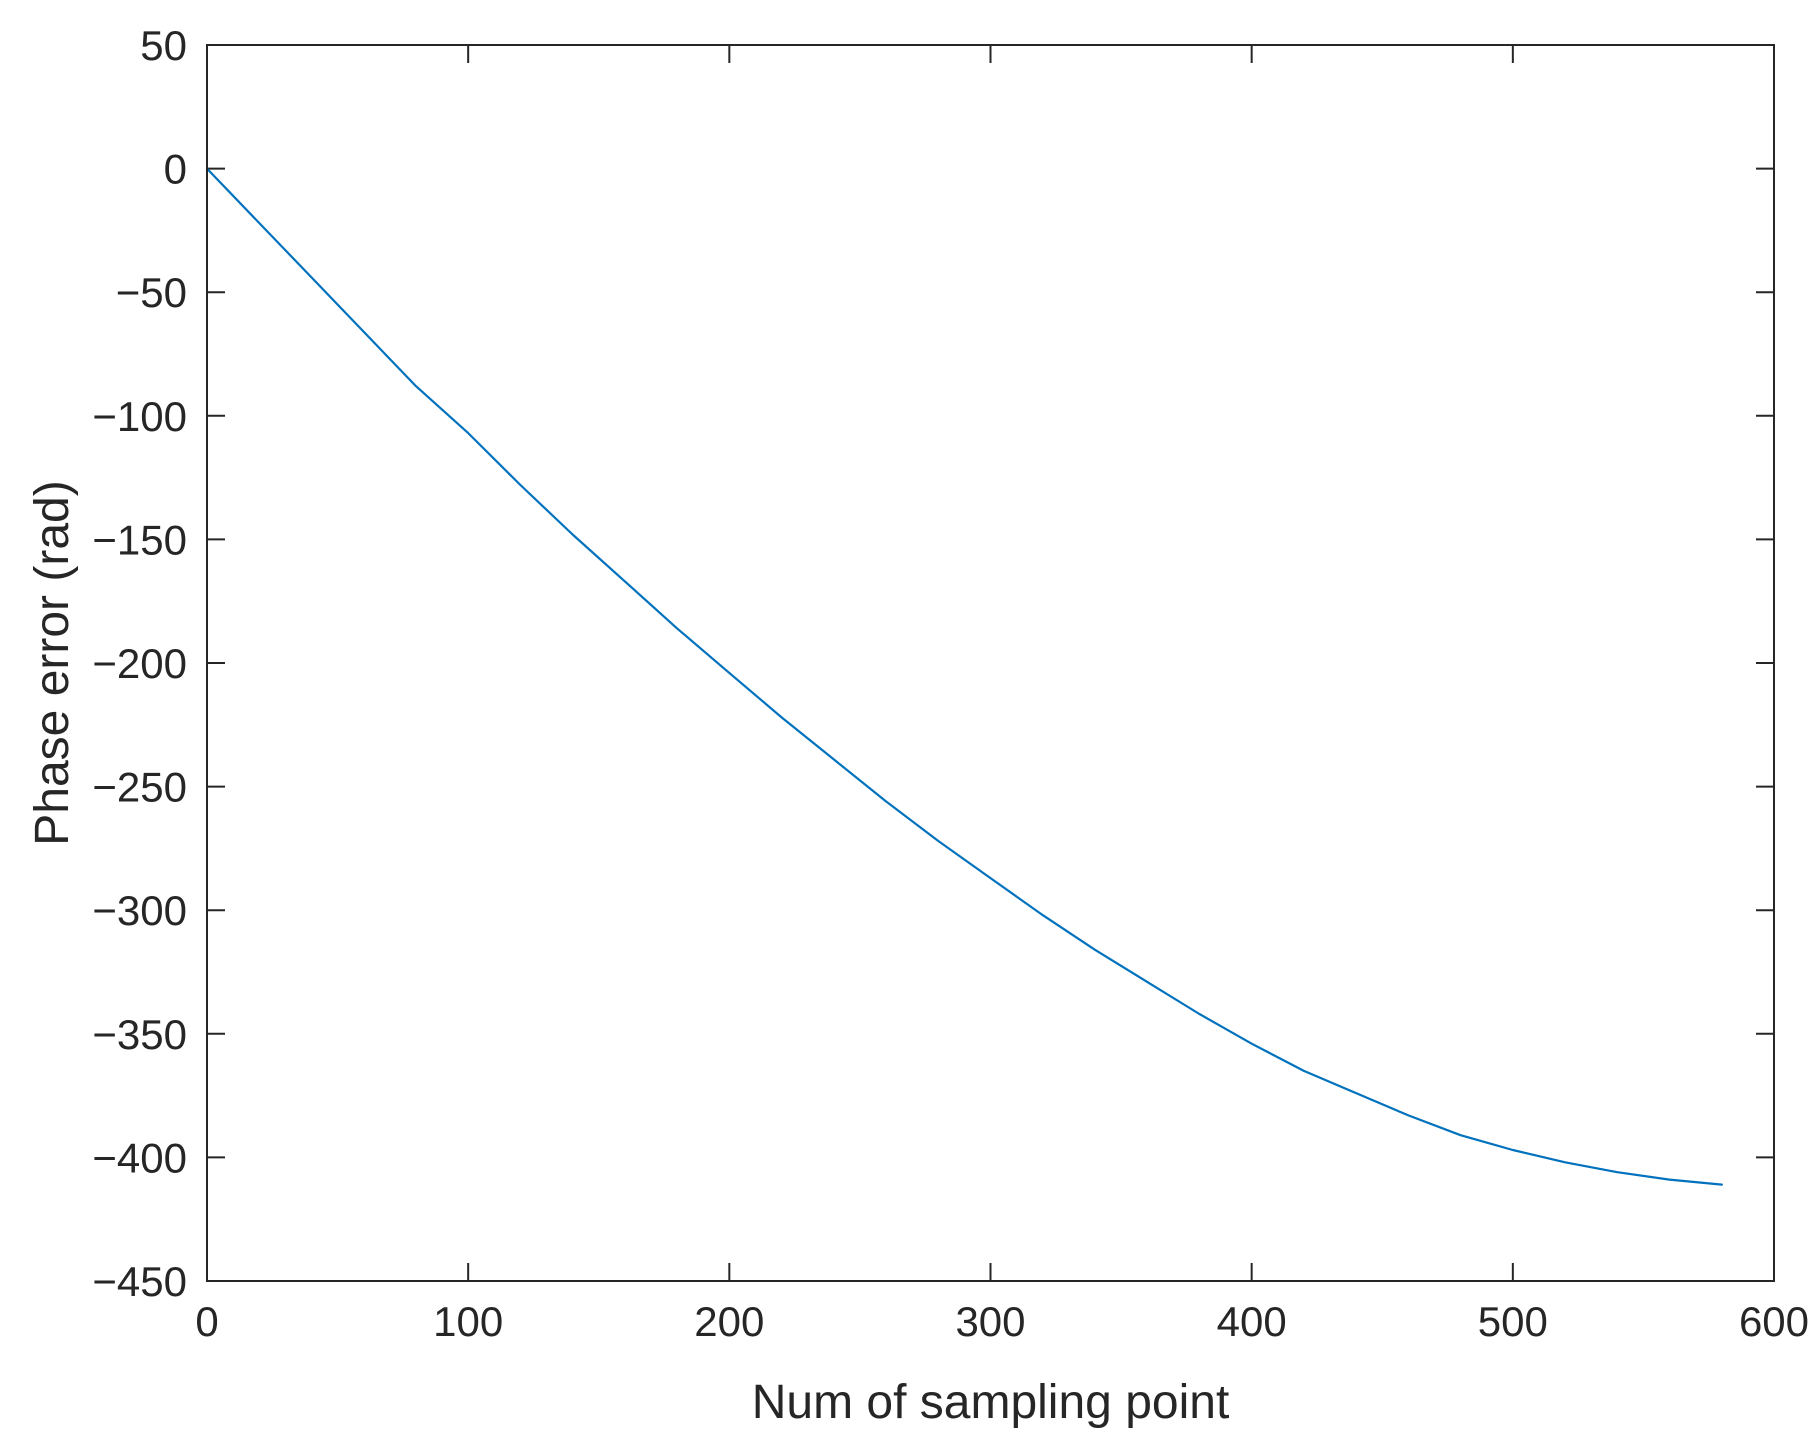 This screenshot has height=1440, width=1820. Describe the element at coordinates (175, 169) in the screenshot. I see `y-tick-label: 0` at that location.